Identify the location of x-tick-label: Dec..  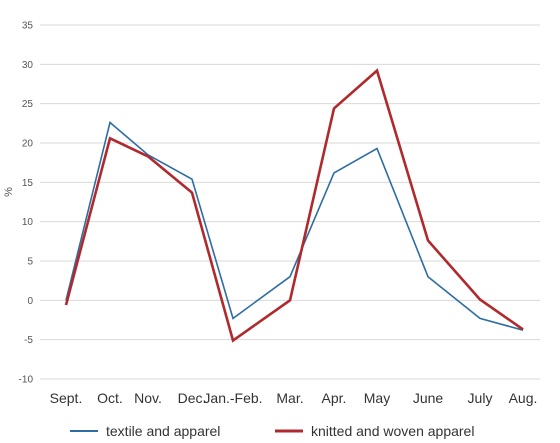
(192, 398).